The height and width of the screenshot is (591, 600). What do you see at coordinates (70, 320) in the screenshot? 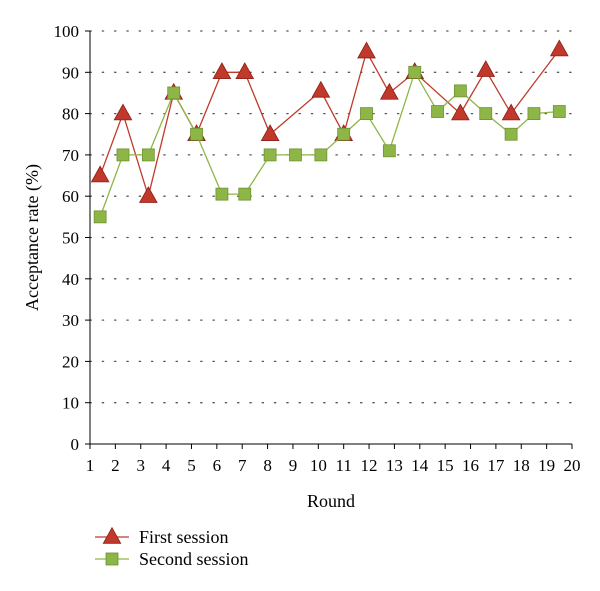
I see `y-tick-label: 30` at bounding box center [70, 320].